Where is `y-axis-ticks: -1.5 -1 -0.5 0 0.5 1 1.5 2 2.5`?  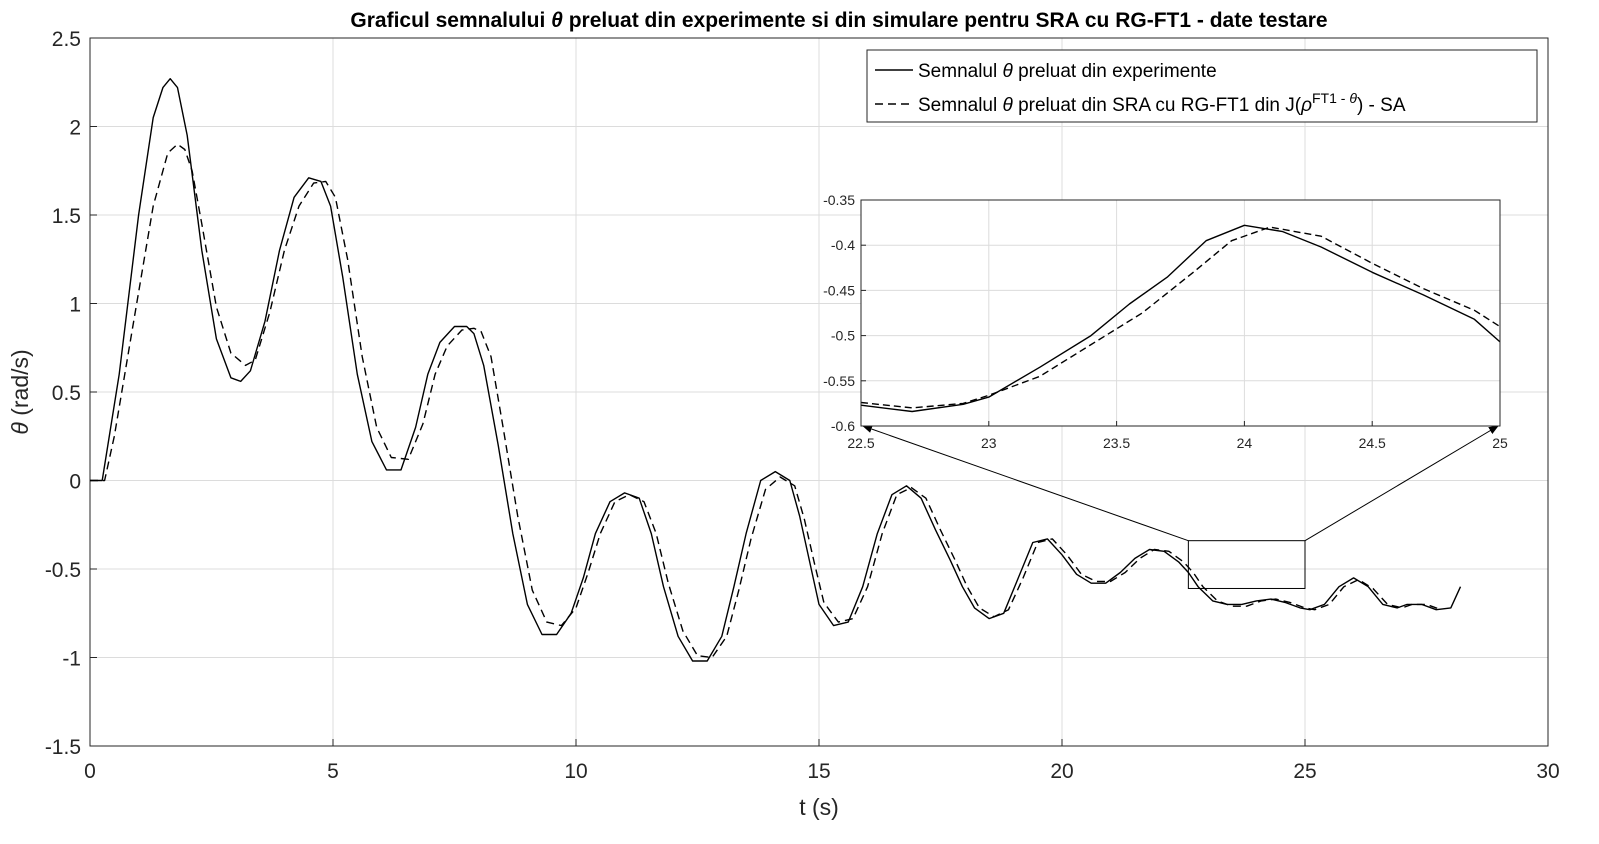
y-axis-ticks: -1.5 -1 -0.5 0 0.5 1 1.5 2 2.5 is located at coordinates (71, 393).